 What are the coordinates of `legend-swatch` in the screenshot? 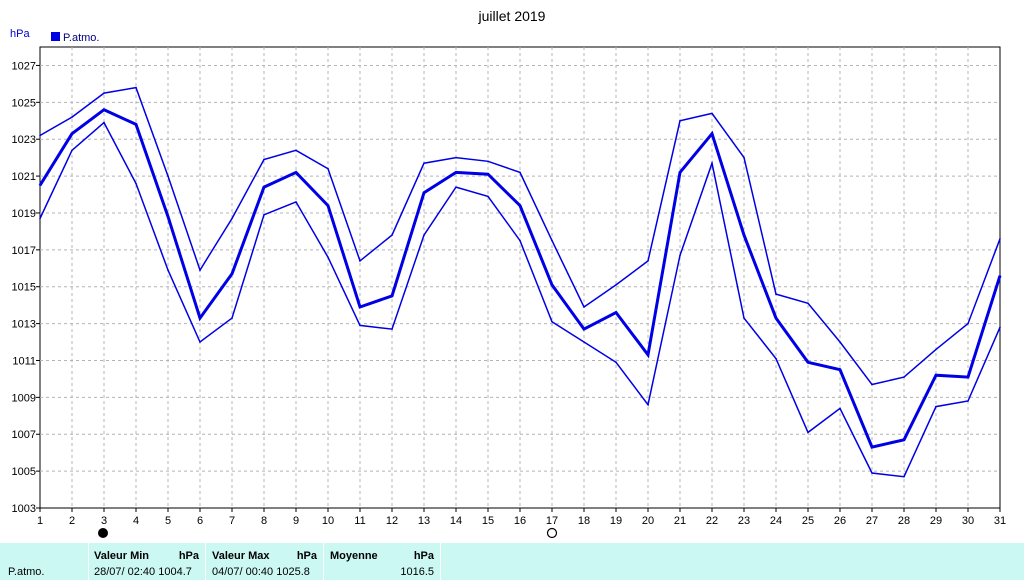 It's located at (55, 36).